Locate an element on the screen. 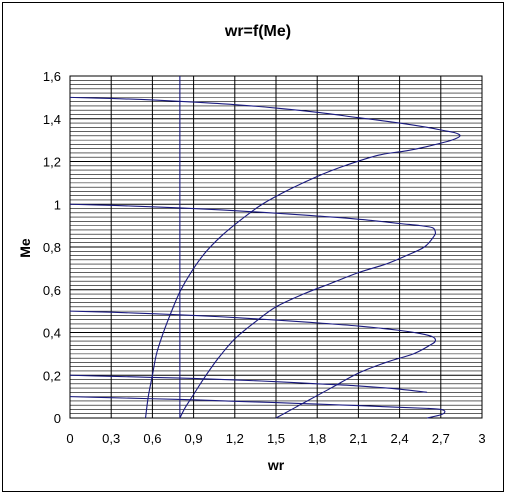 The width and height of the screenshot is (508, 496). y-tick-label: 1,6 is located at coordinates (52, 76).